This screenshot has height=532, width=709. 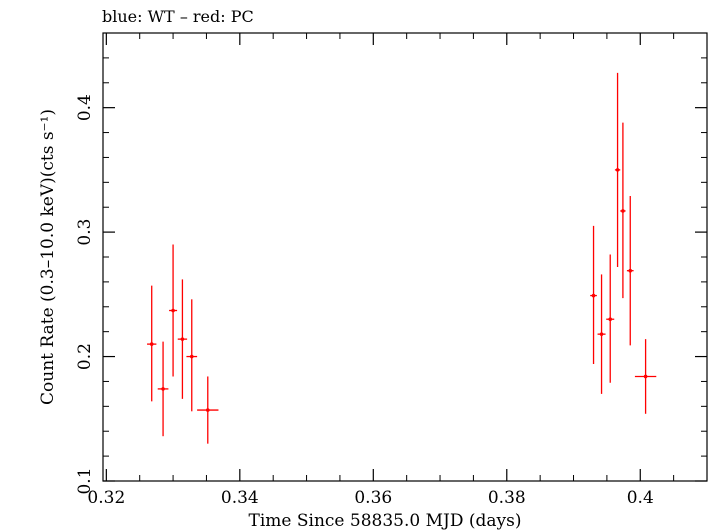 What do you see at coordinates (106, 498) in the screenshot?
I see `x-tick-label: 0.32` at bounding box center [106, 498].